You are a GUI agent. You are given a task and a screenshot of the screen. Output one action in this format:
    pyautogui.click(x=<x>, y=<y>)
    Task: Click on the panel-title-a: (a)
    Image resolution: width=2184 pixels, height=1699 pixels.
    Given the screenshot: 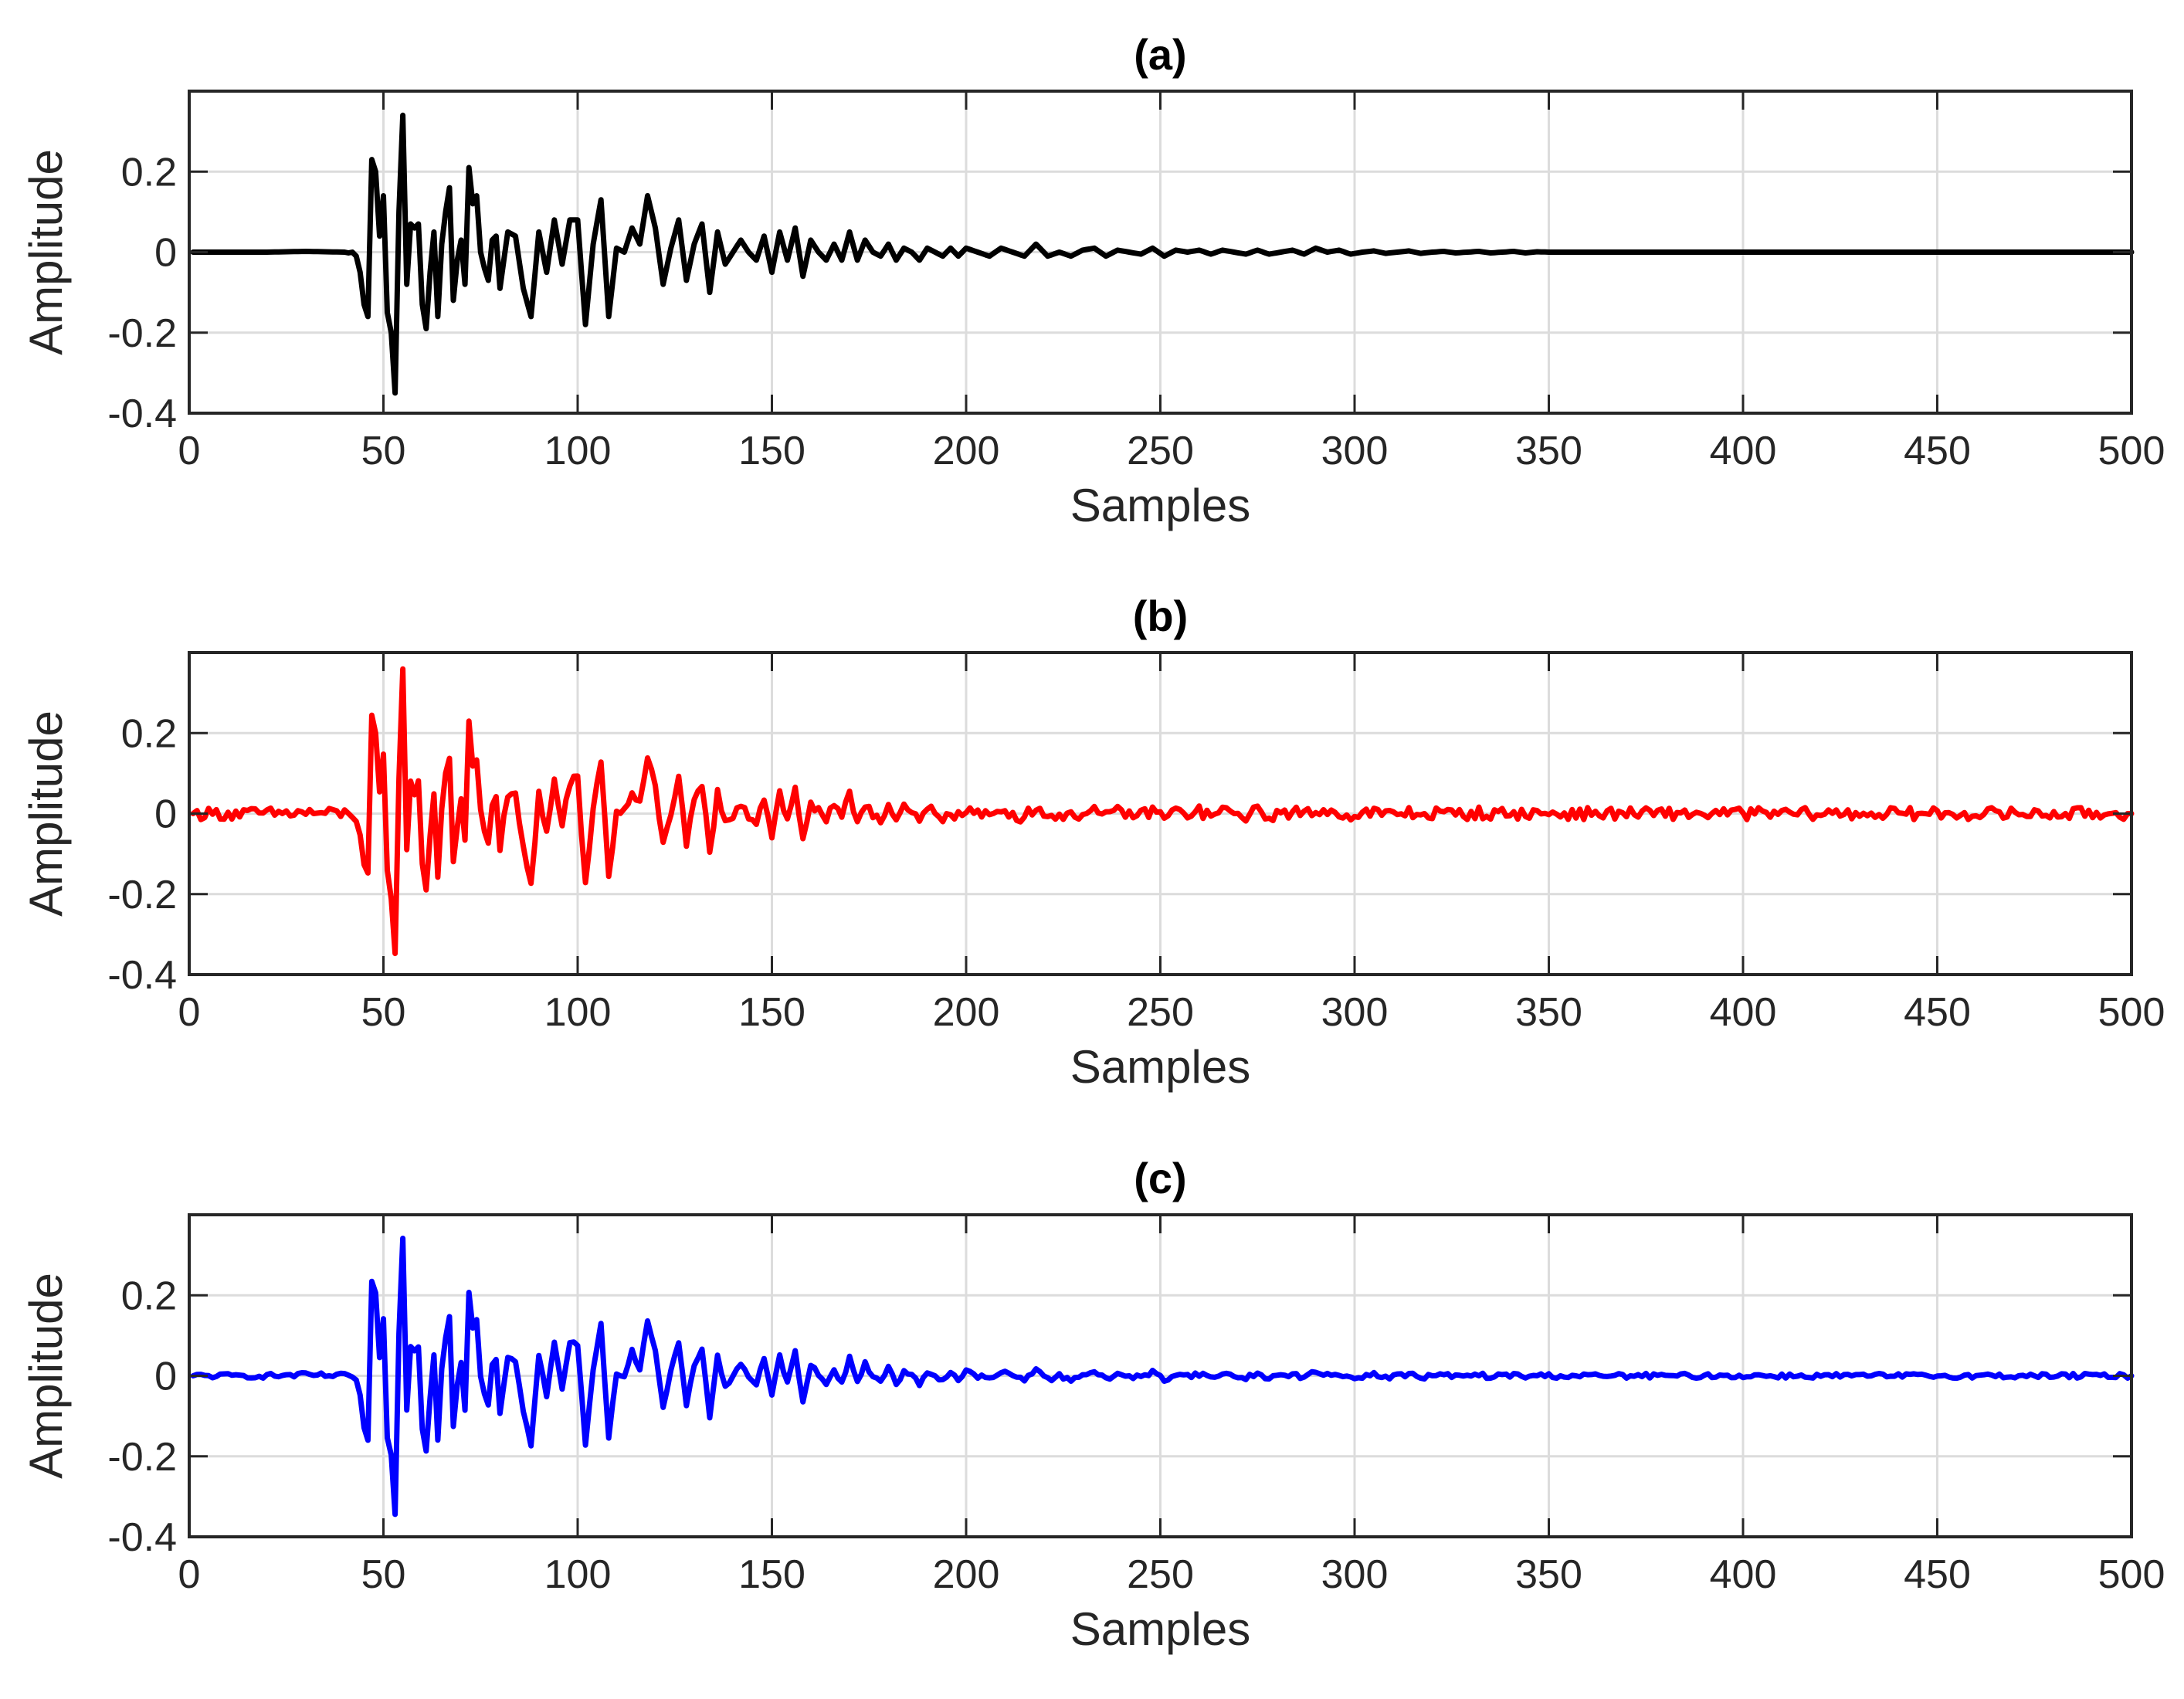 What is the action you would take?
    pyautogui.click(x=1160, y=54)
    